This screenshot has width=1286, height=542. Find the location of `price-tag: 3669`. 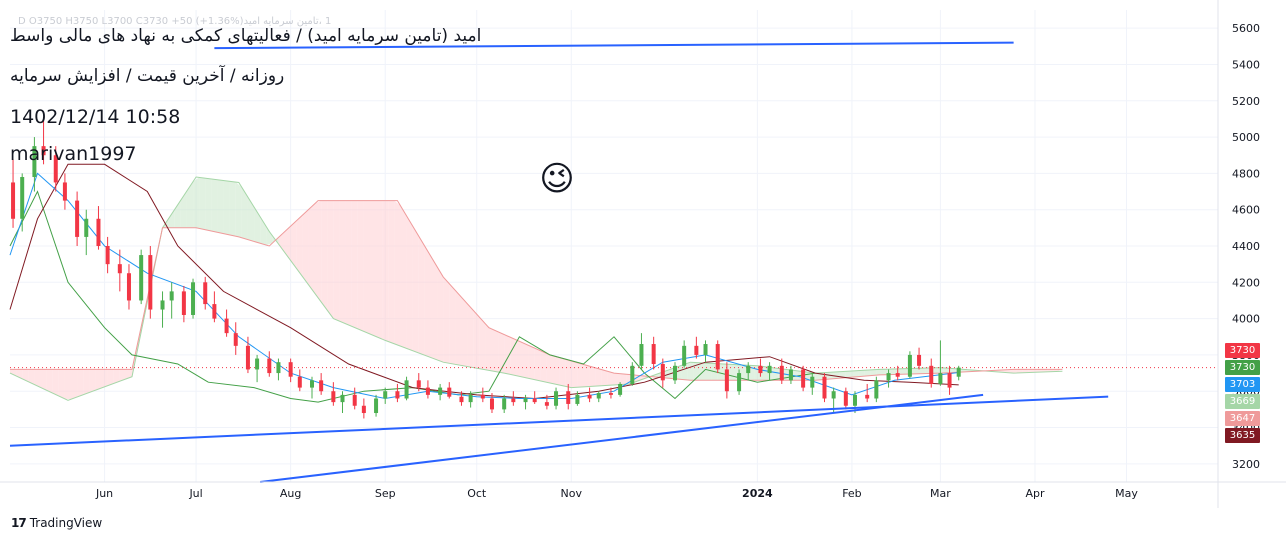

price-tag: 3669 is located at coordinates (1242, 401).